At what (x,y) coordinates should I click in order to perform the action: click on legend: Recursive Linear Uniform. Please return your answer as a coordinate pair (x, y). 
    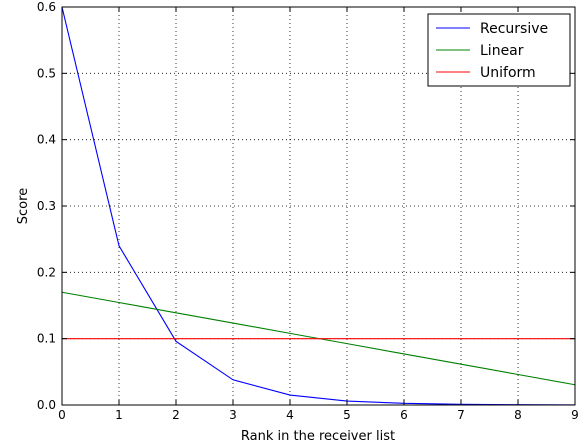
    Looking at the image, I should click on (499, 50).